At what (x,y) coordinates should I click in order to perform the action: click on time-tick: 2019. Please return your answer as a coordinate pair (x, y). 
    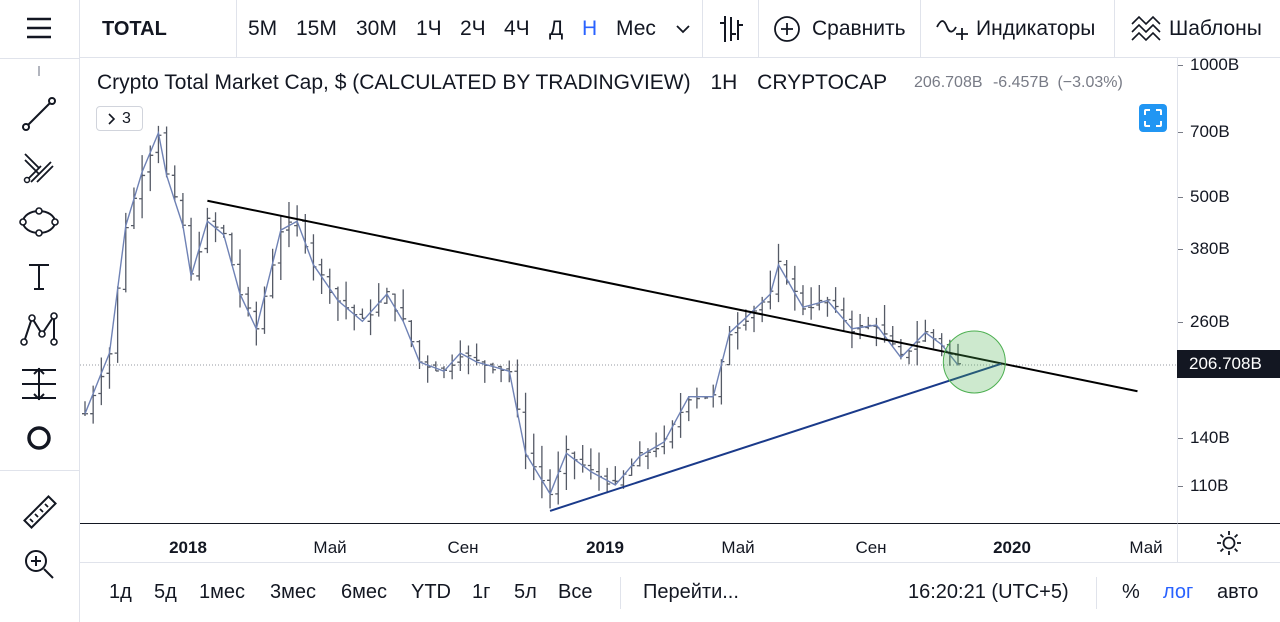
    Looking at the image, I should click on (605, 547).